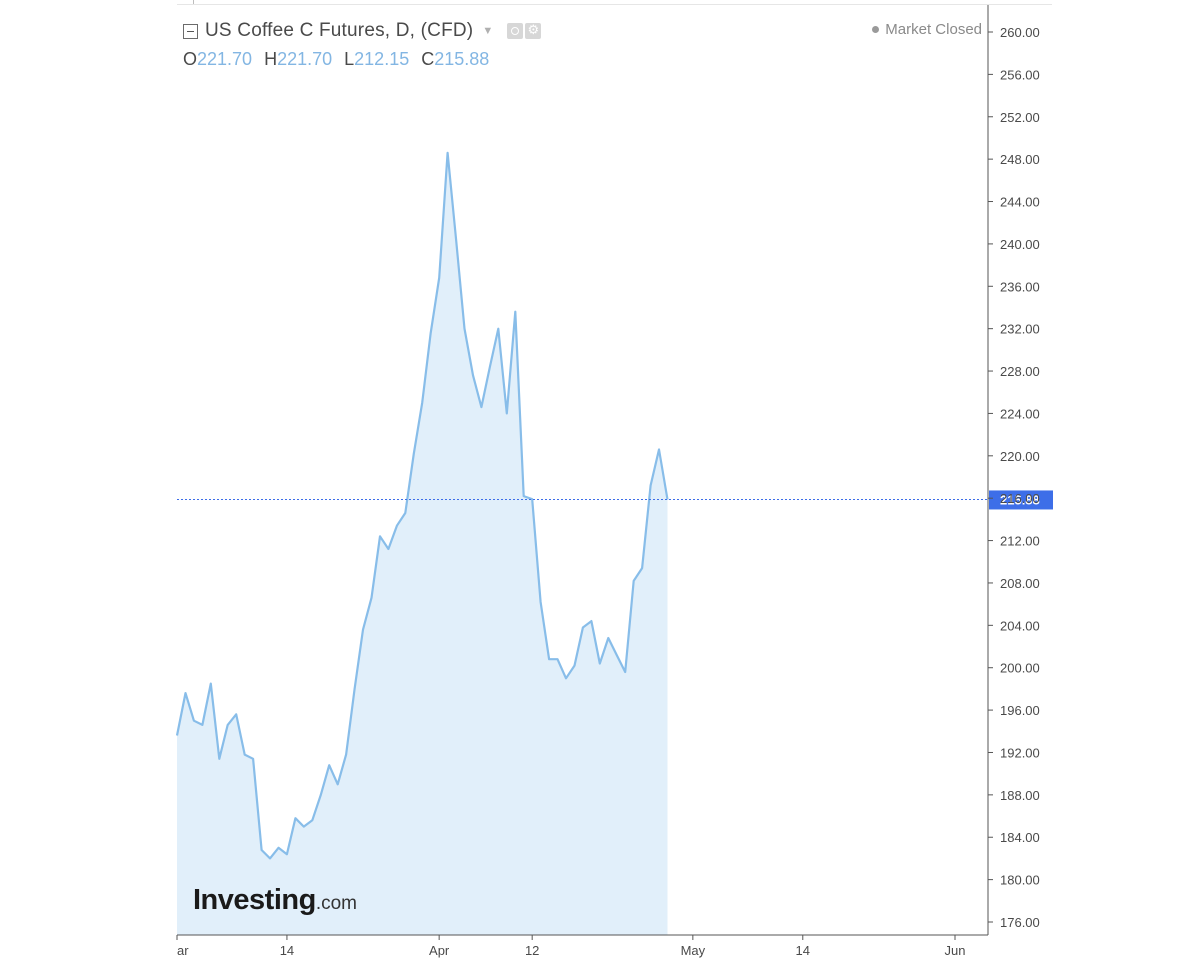 The width and height of the screenshot is (1200, 960). I want to click on ohlc-close-key: C, so click(428, 58).